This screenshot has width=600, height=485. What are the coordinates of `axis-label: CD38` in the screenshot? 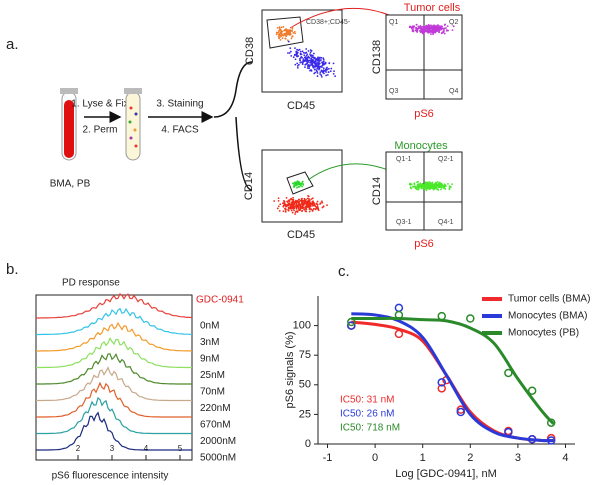 It's located at (250, 51).